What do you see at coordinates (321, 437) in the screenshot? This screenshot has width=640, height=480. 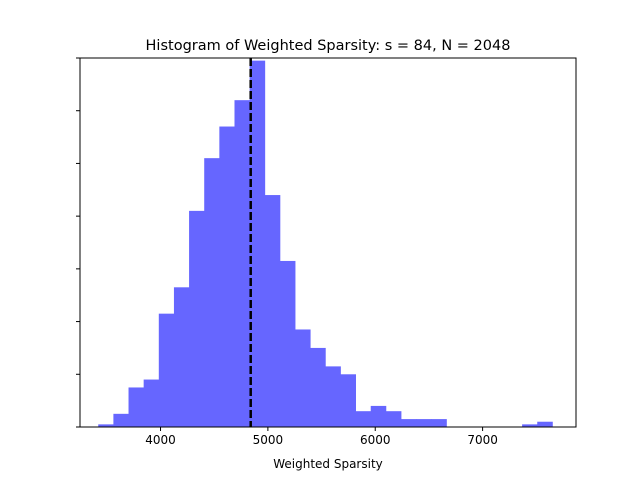 I see `x-axis-ticks: 4000 5000 6000 7000` at bounding box center [321, 437].